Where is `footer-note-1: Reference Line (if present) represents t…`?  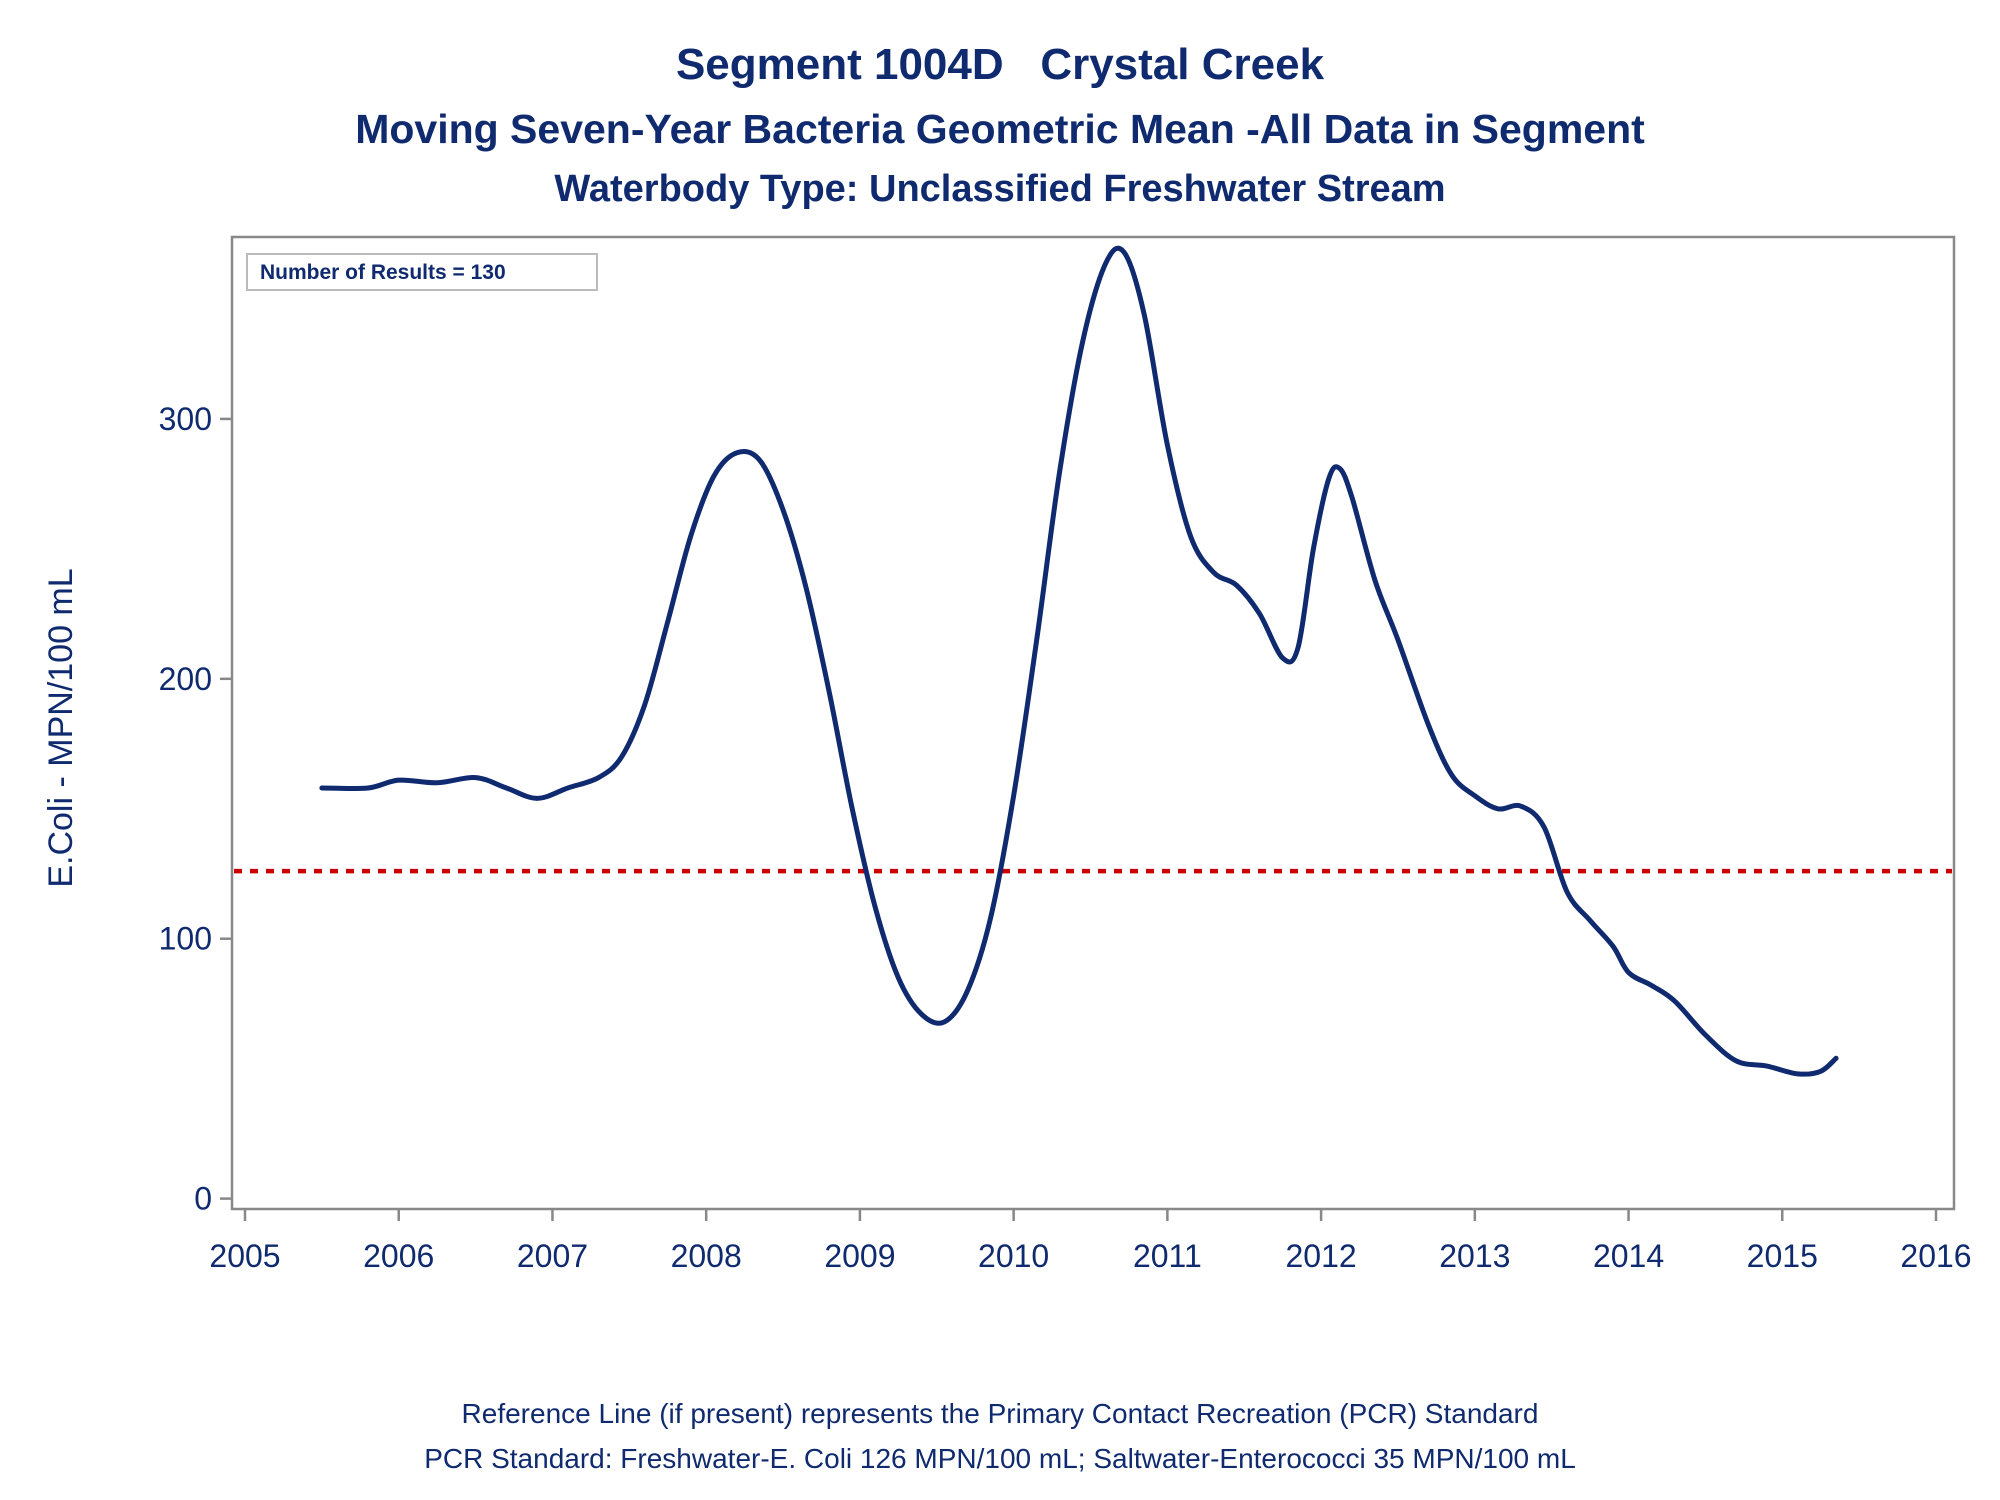 footer-note-1: Reference Line (if present) represents t… is located at coordinates (1000, 1413).